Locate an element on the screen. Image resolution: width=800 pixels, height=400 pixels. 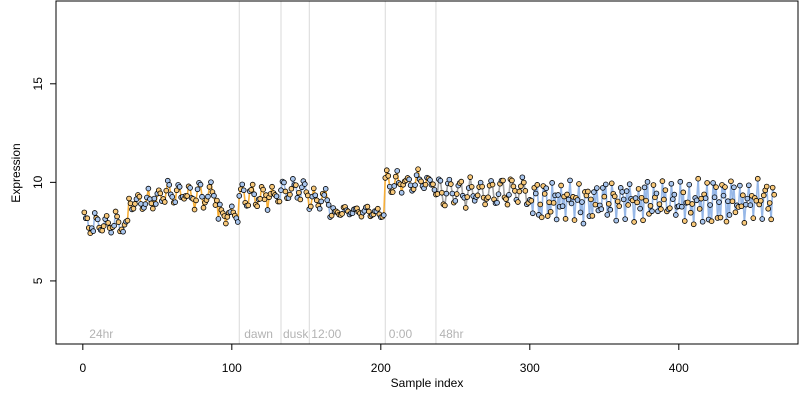
phase-label-24hr: 24hr is located at coordinates (101, 334).